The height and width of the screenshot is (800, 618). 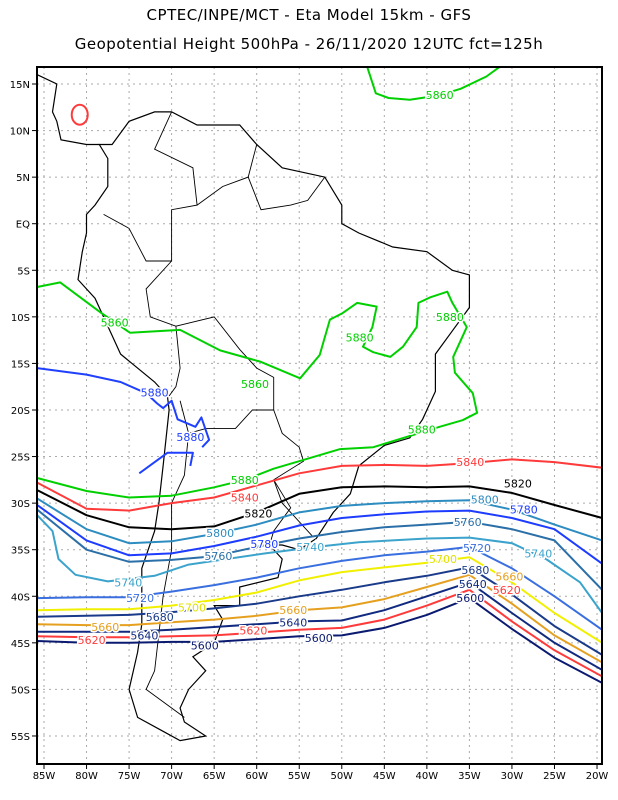 I want to click on lon-tick-label: 50W, so click(x=341, y=776).